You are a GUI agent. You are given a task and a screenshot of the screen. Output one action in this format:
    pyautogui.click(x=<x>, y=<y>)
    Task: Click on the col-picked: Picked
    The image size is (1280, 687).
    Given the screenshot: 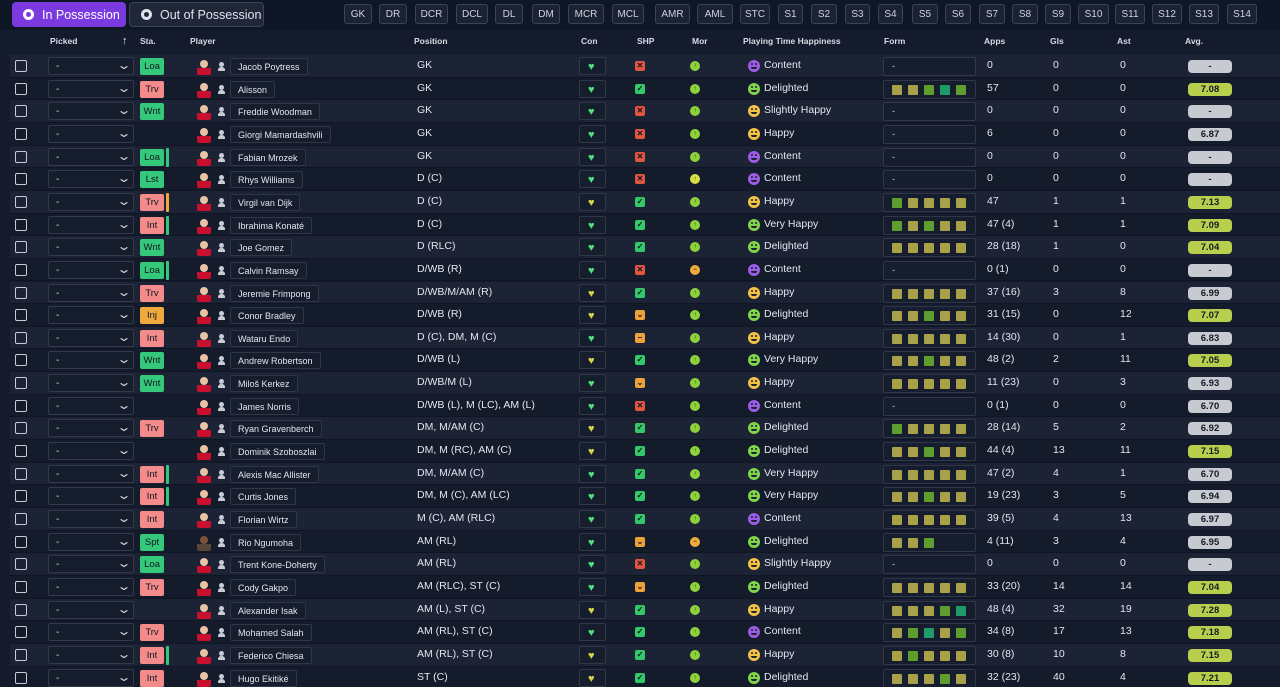 What is the action you would take?
    pyautogui.click(x=64, y=41)
    